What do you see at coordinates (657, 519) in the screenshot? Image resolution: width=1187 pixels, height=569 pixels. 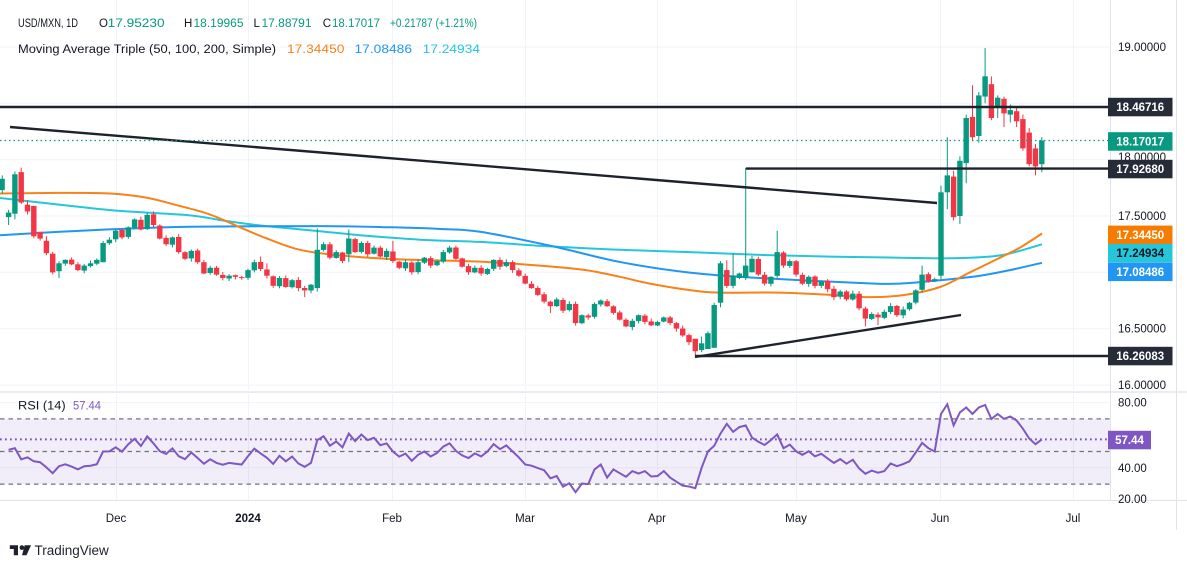 I see `svg-text: Apr` at bounding box center [657, 519].